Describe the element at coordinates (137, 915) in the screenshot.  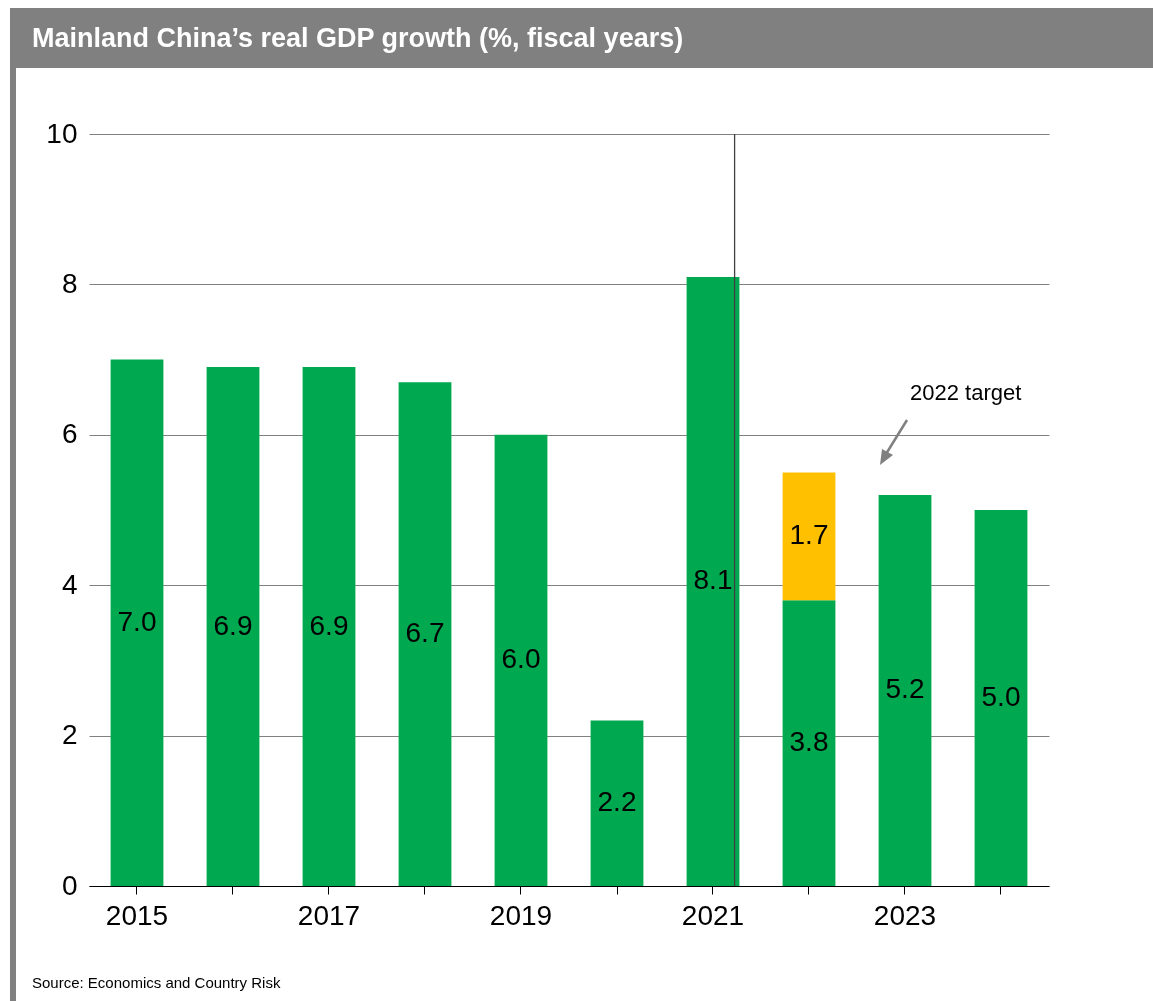
I see `x-tick-label: 2015` at that location.